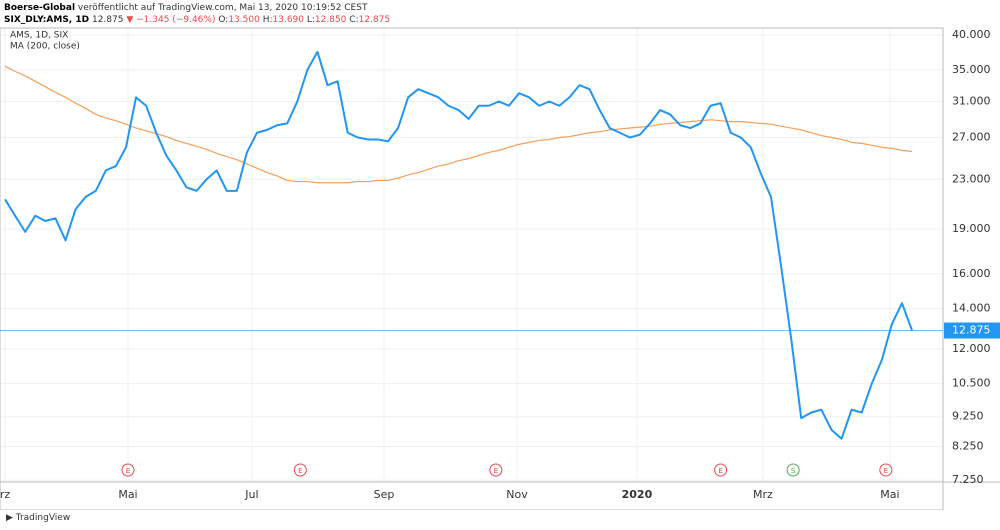  Describe the element at coordinates (330, 20) in the screenshot. I see `low: 12.850` at that location.